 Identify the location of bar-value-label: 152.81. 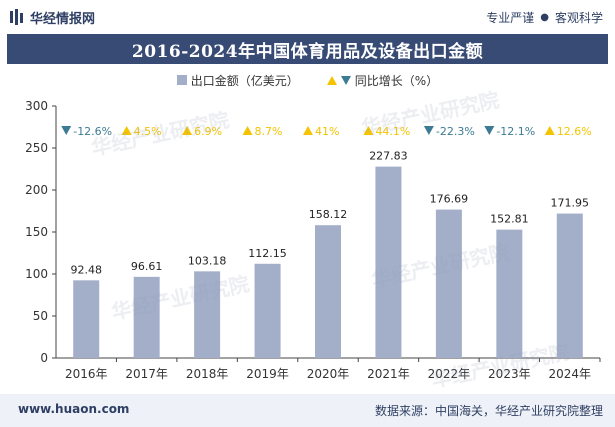
(509, 219).